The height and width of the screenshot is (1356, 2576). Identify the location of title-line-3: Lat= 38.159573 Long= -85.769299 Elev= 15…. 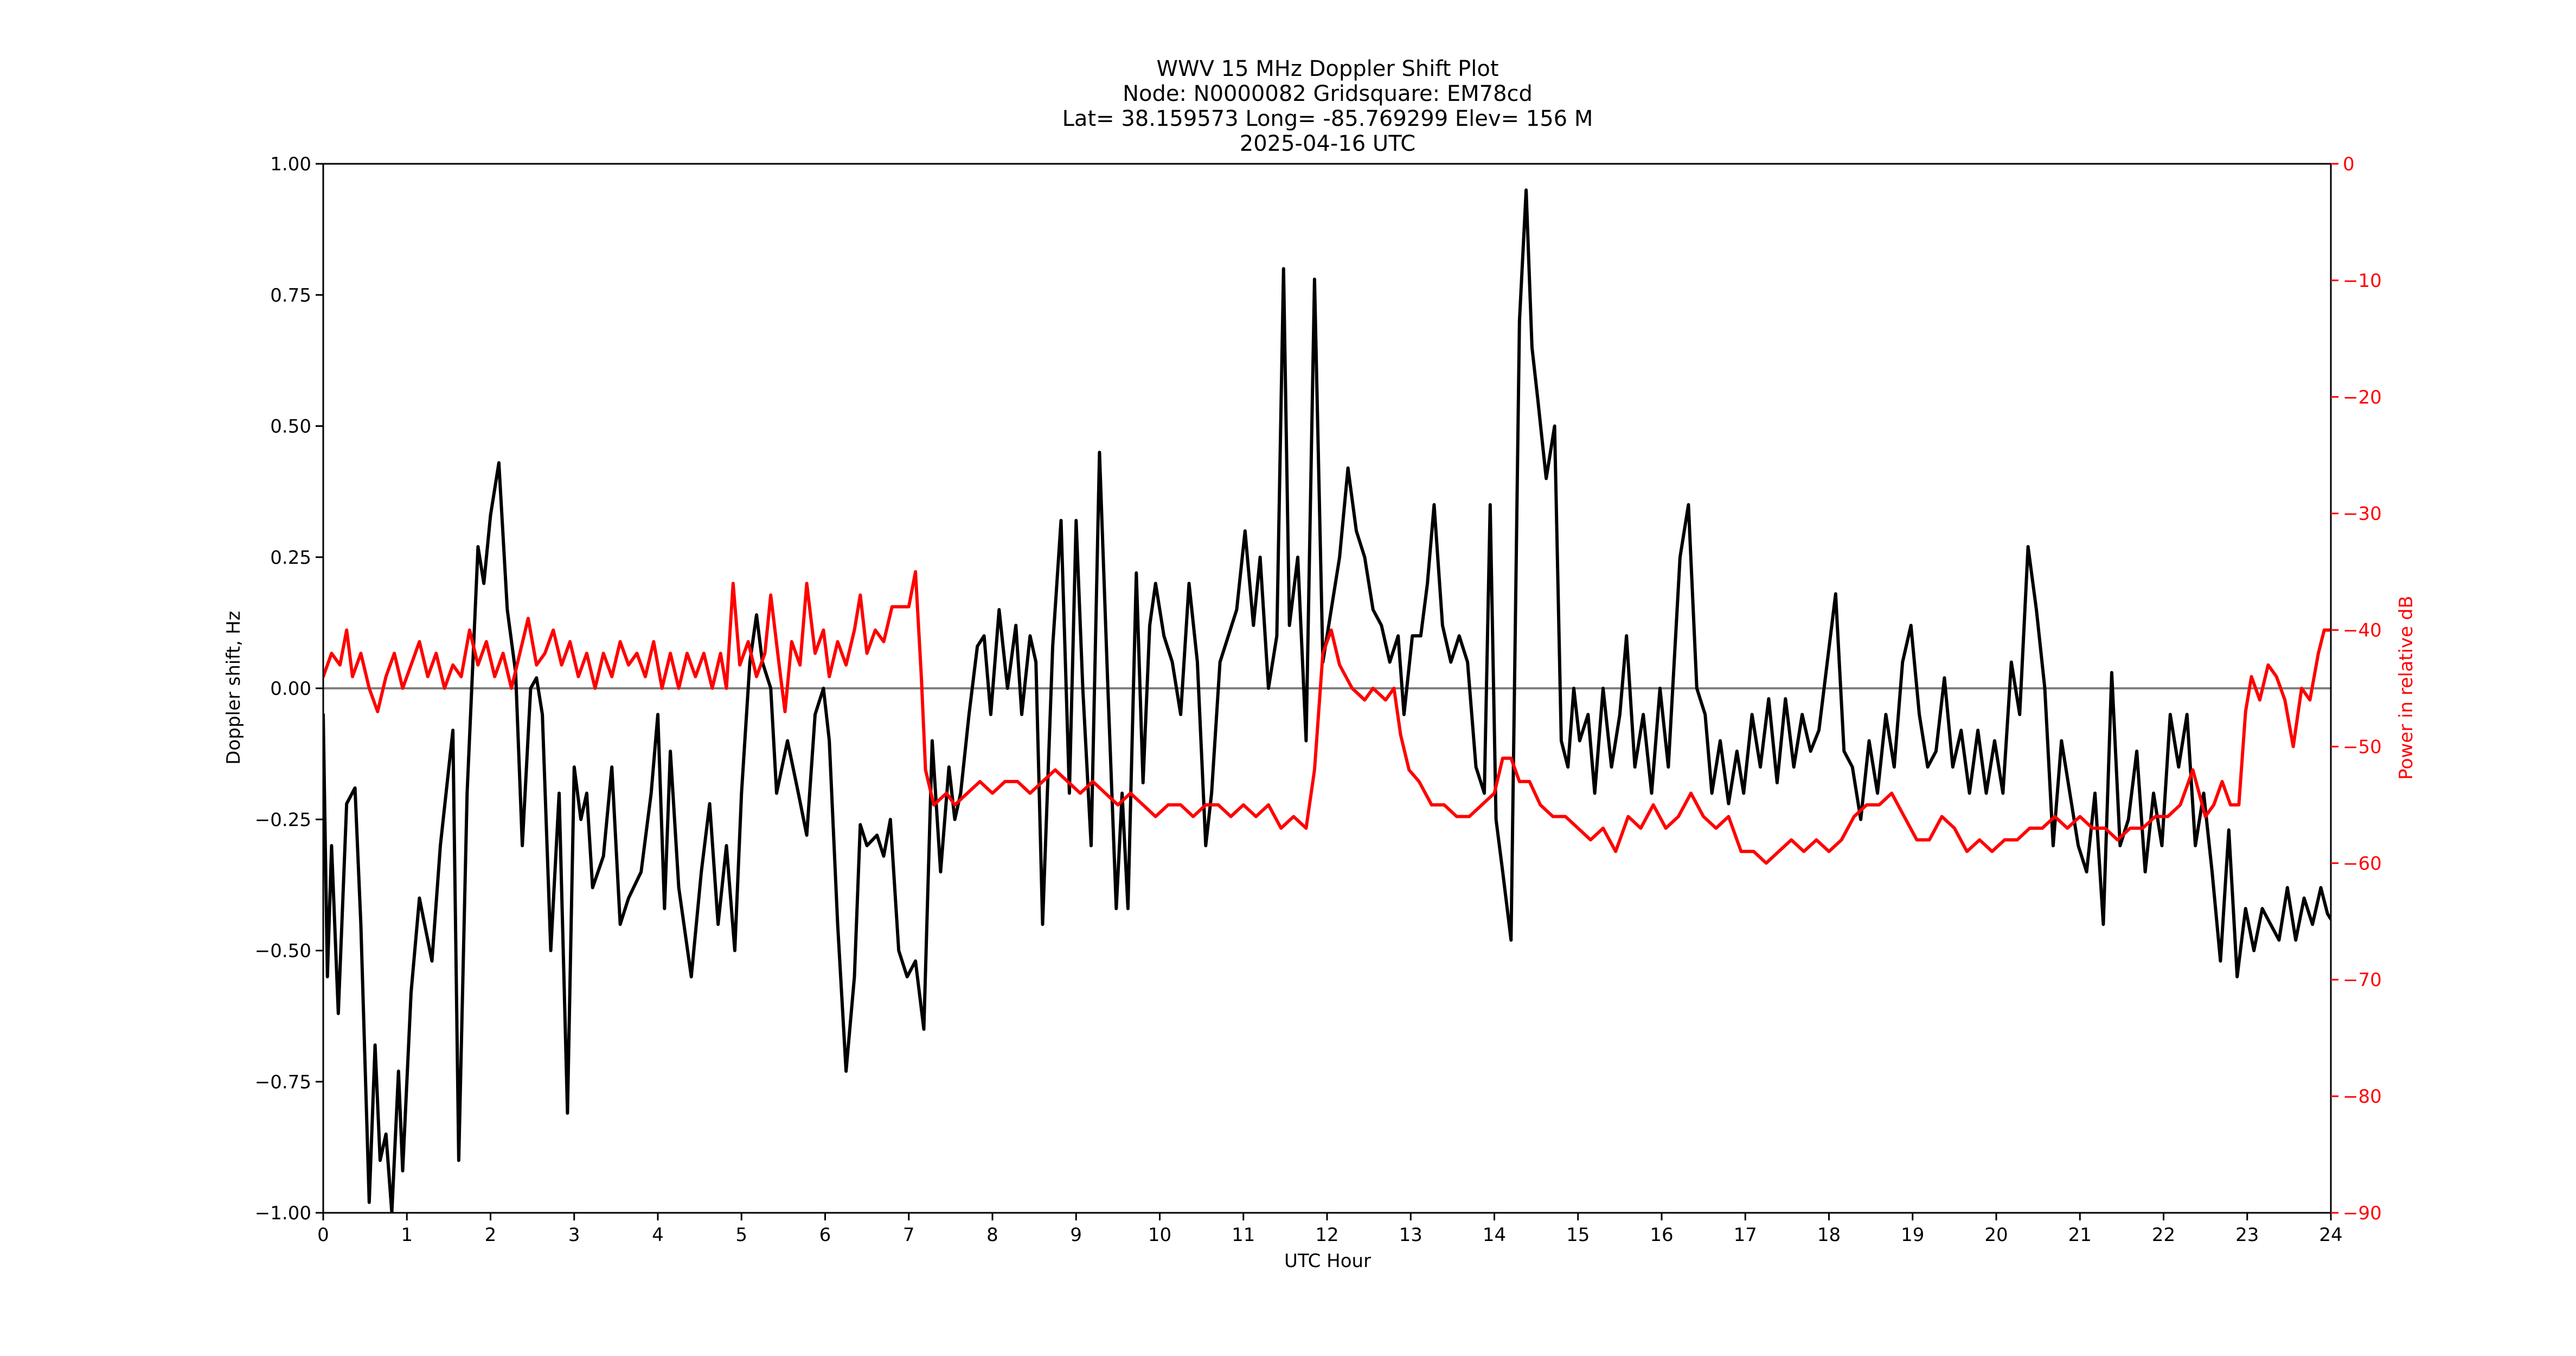
(1327, 118).